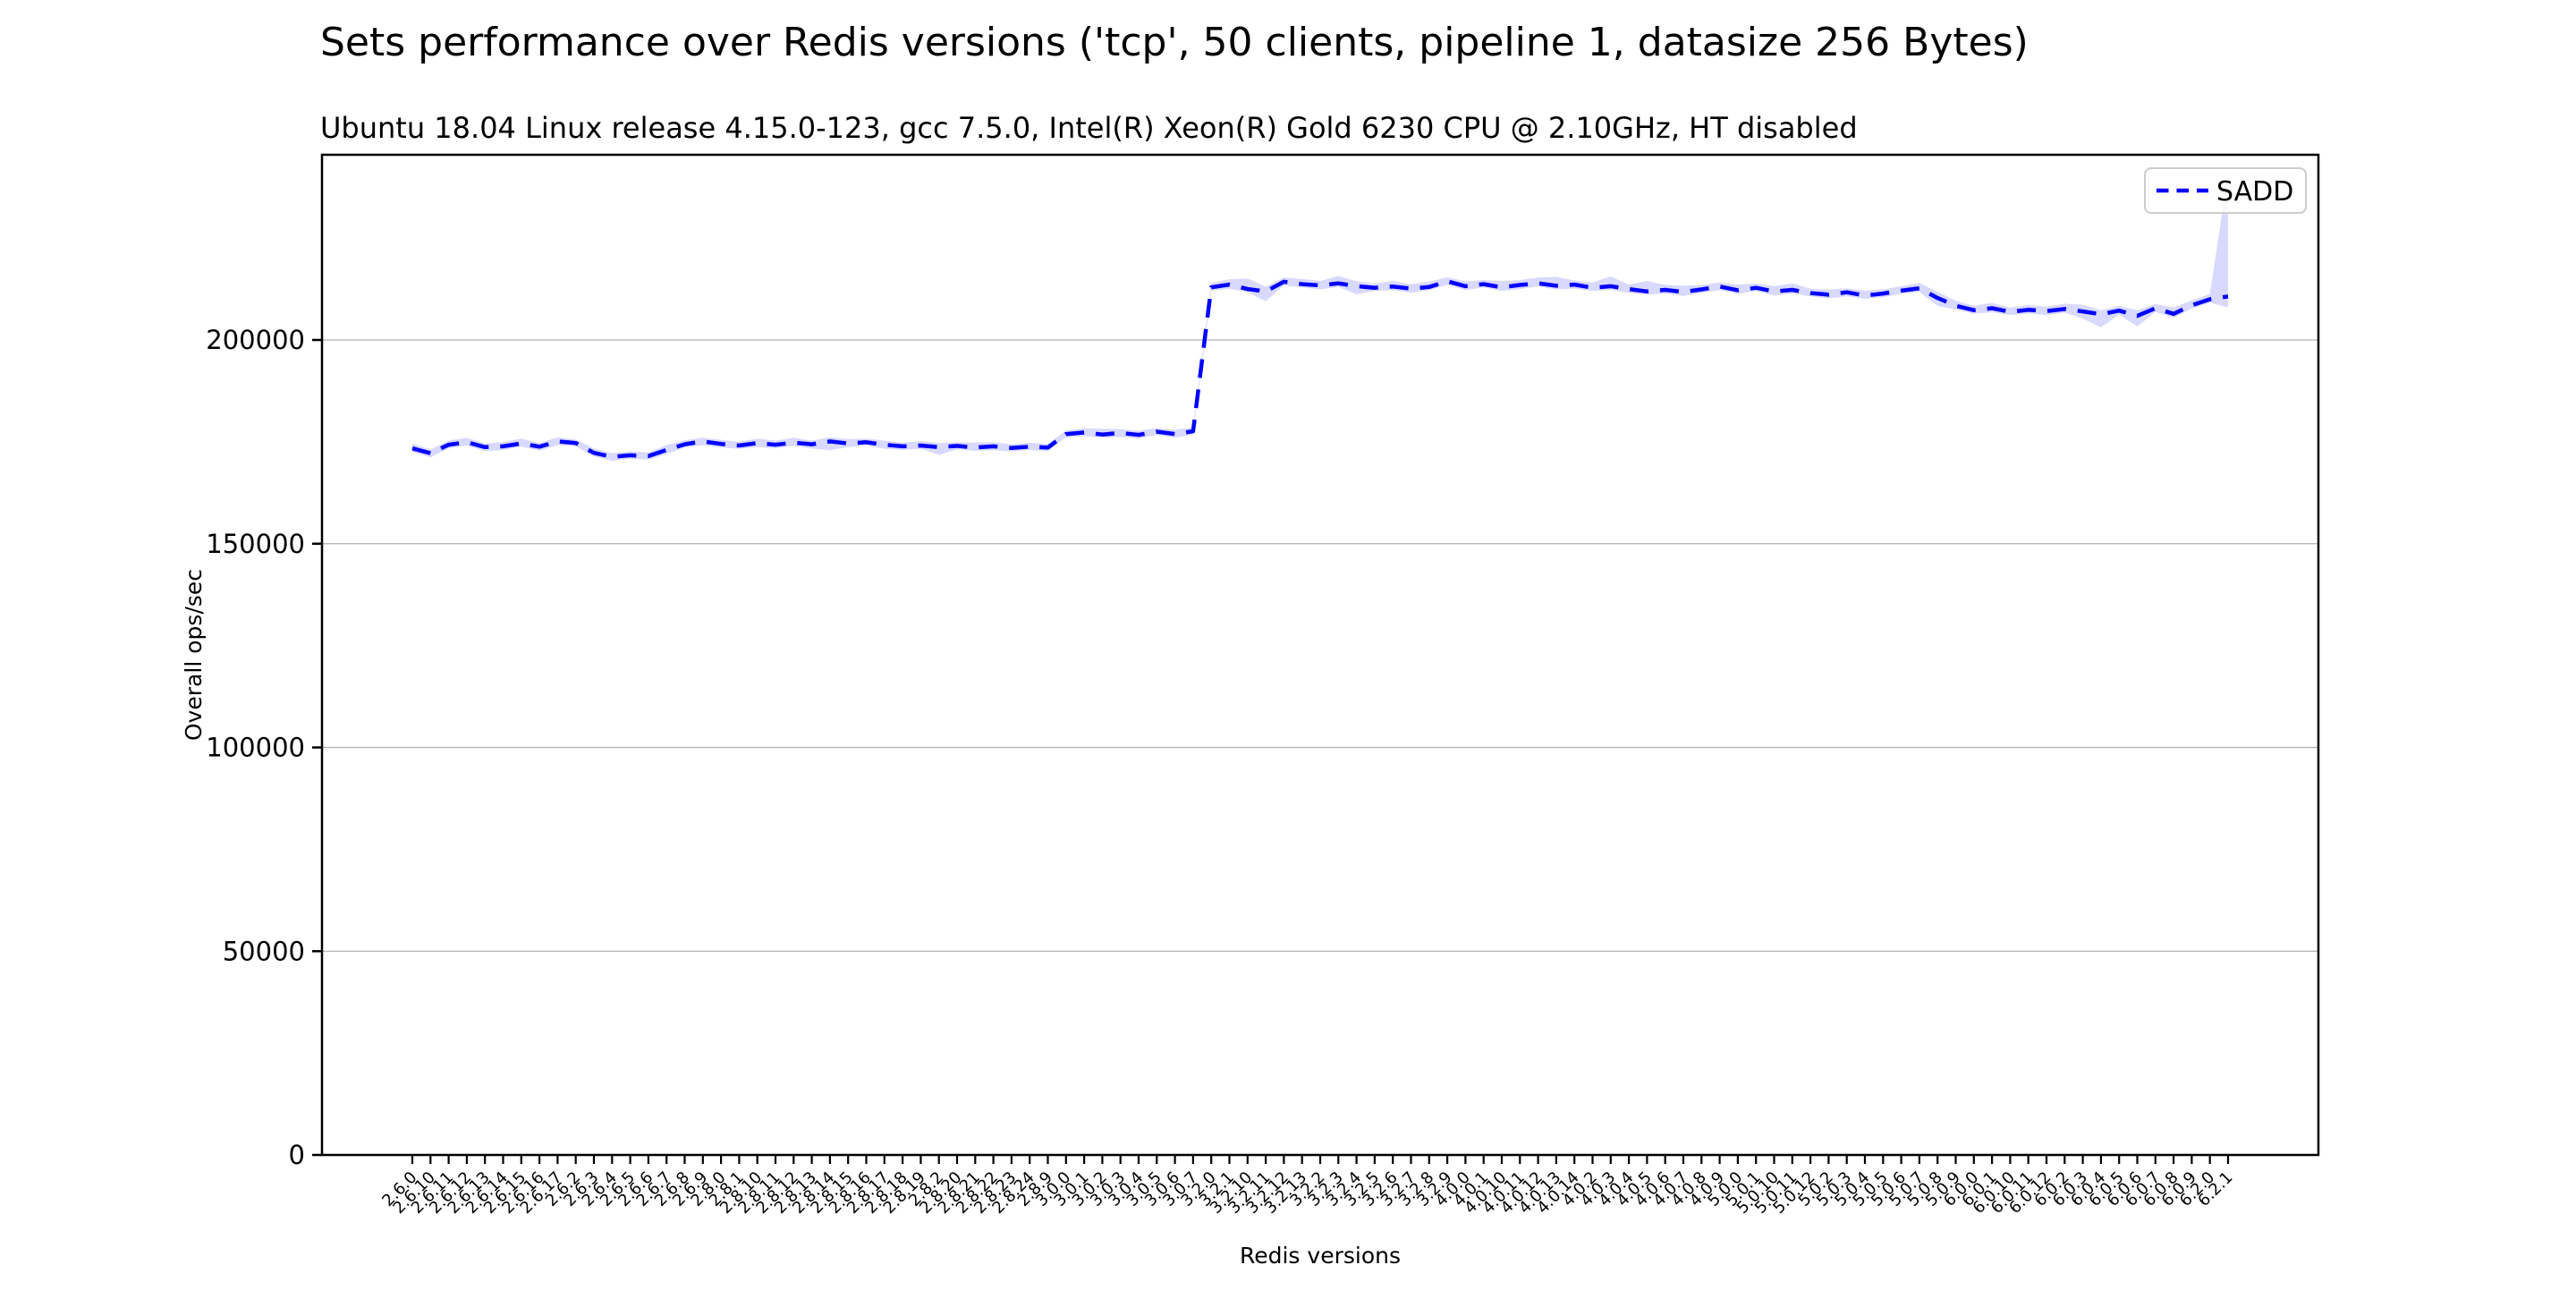 Image resolution: width=2576 pixels, height=1299 pixels. I want to click on legend: SADD, so click(2225, 190).